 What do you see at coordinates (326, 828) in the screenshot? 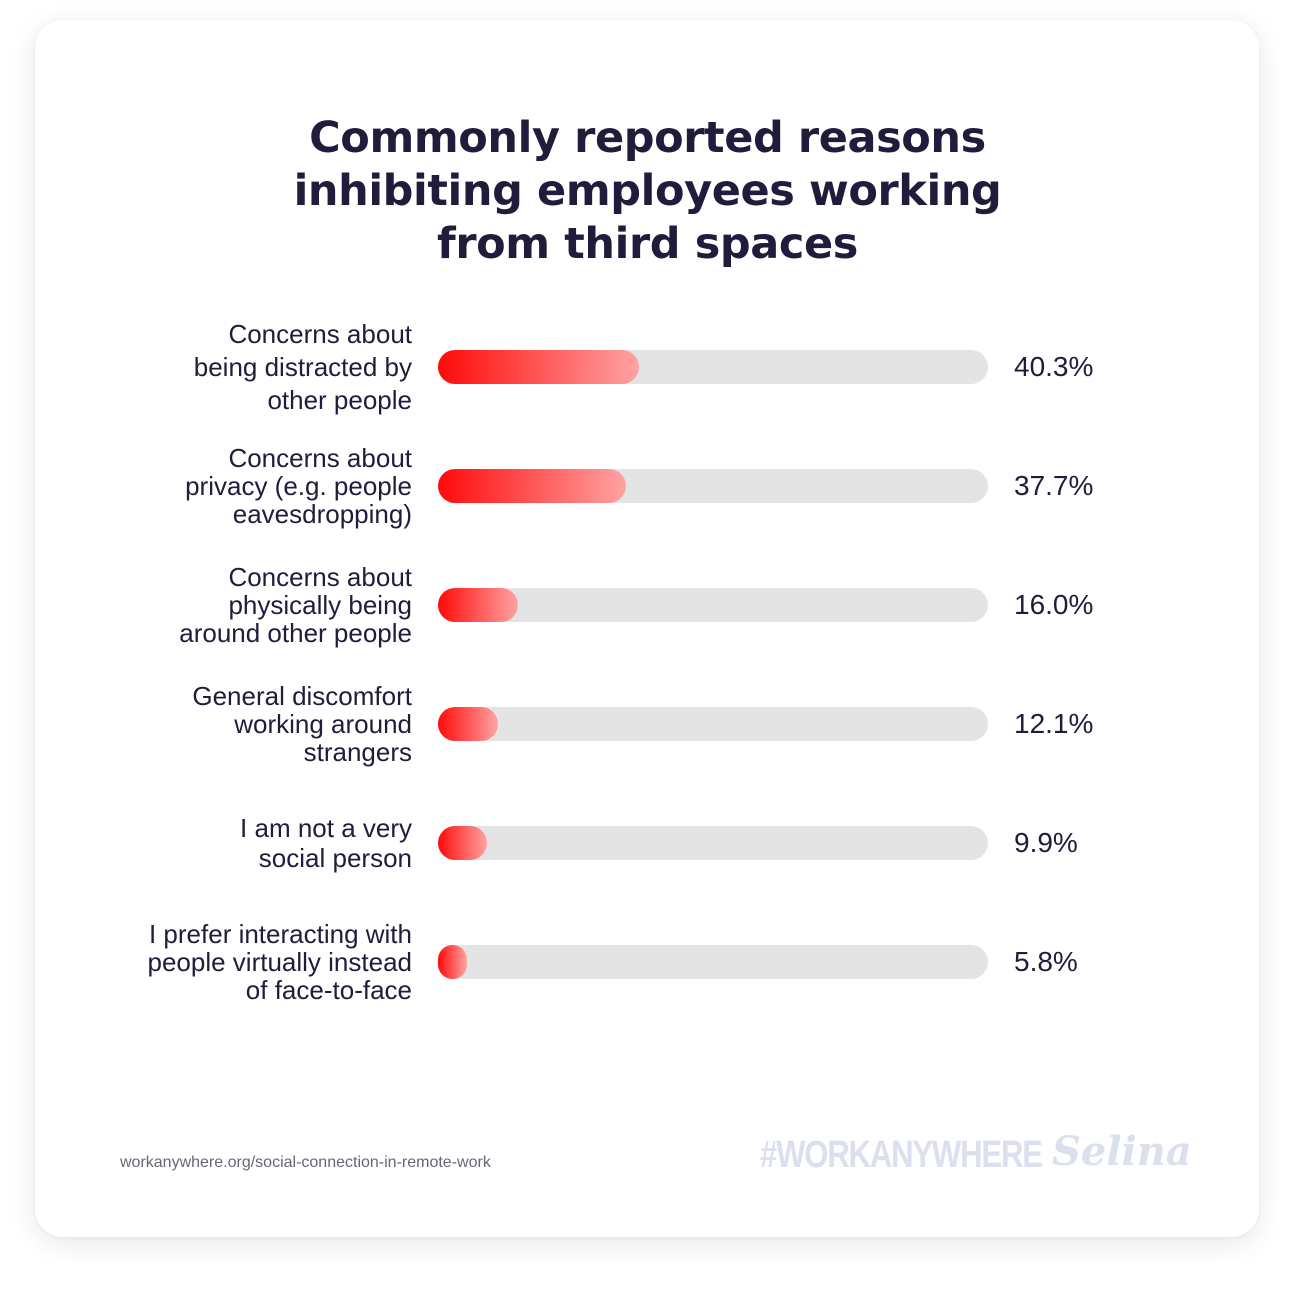
I see `category-label-line: I am not a very` at bounding box center [326, 828].